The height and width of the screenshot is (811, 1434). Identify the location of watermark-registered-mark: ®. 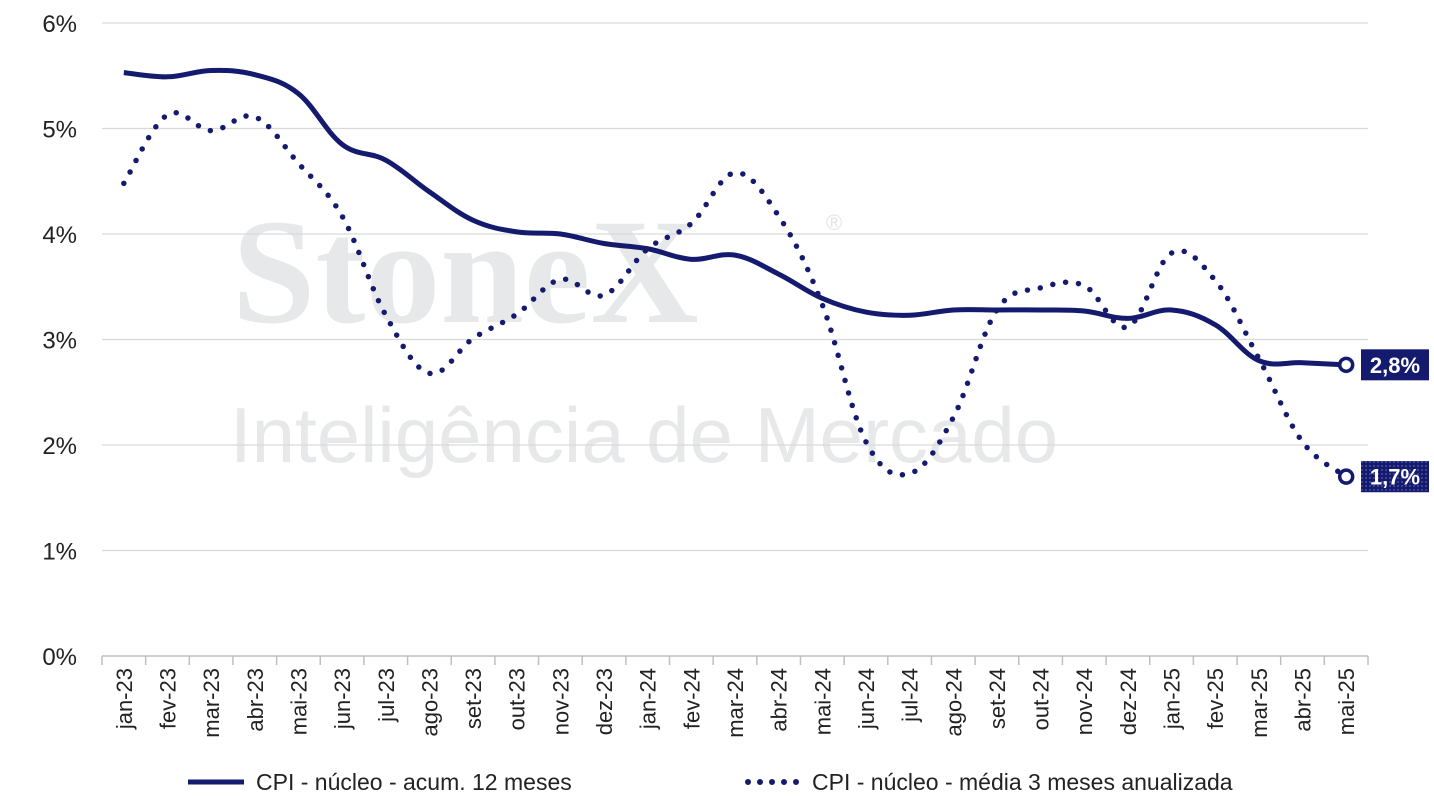
(834, 222).